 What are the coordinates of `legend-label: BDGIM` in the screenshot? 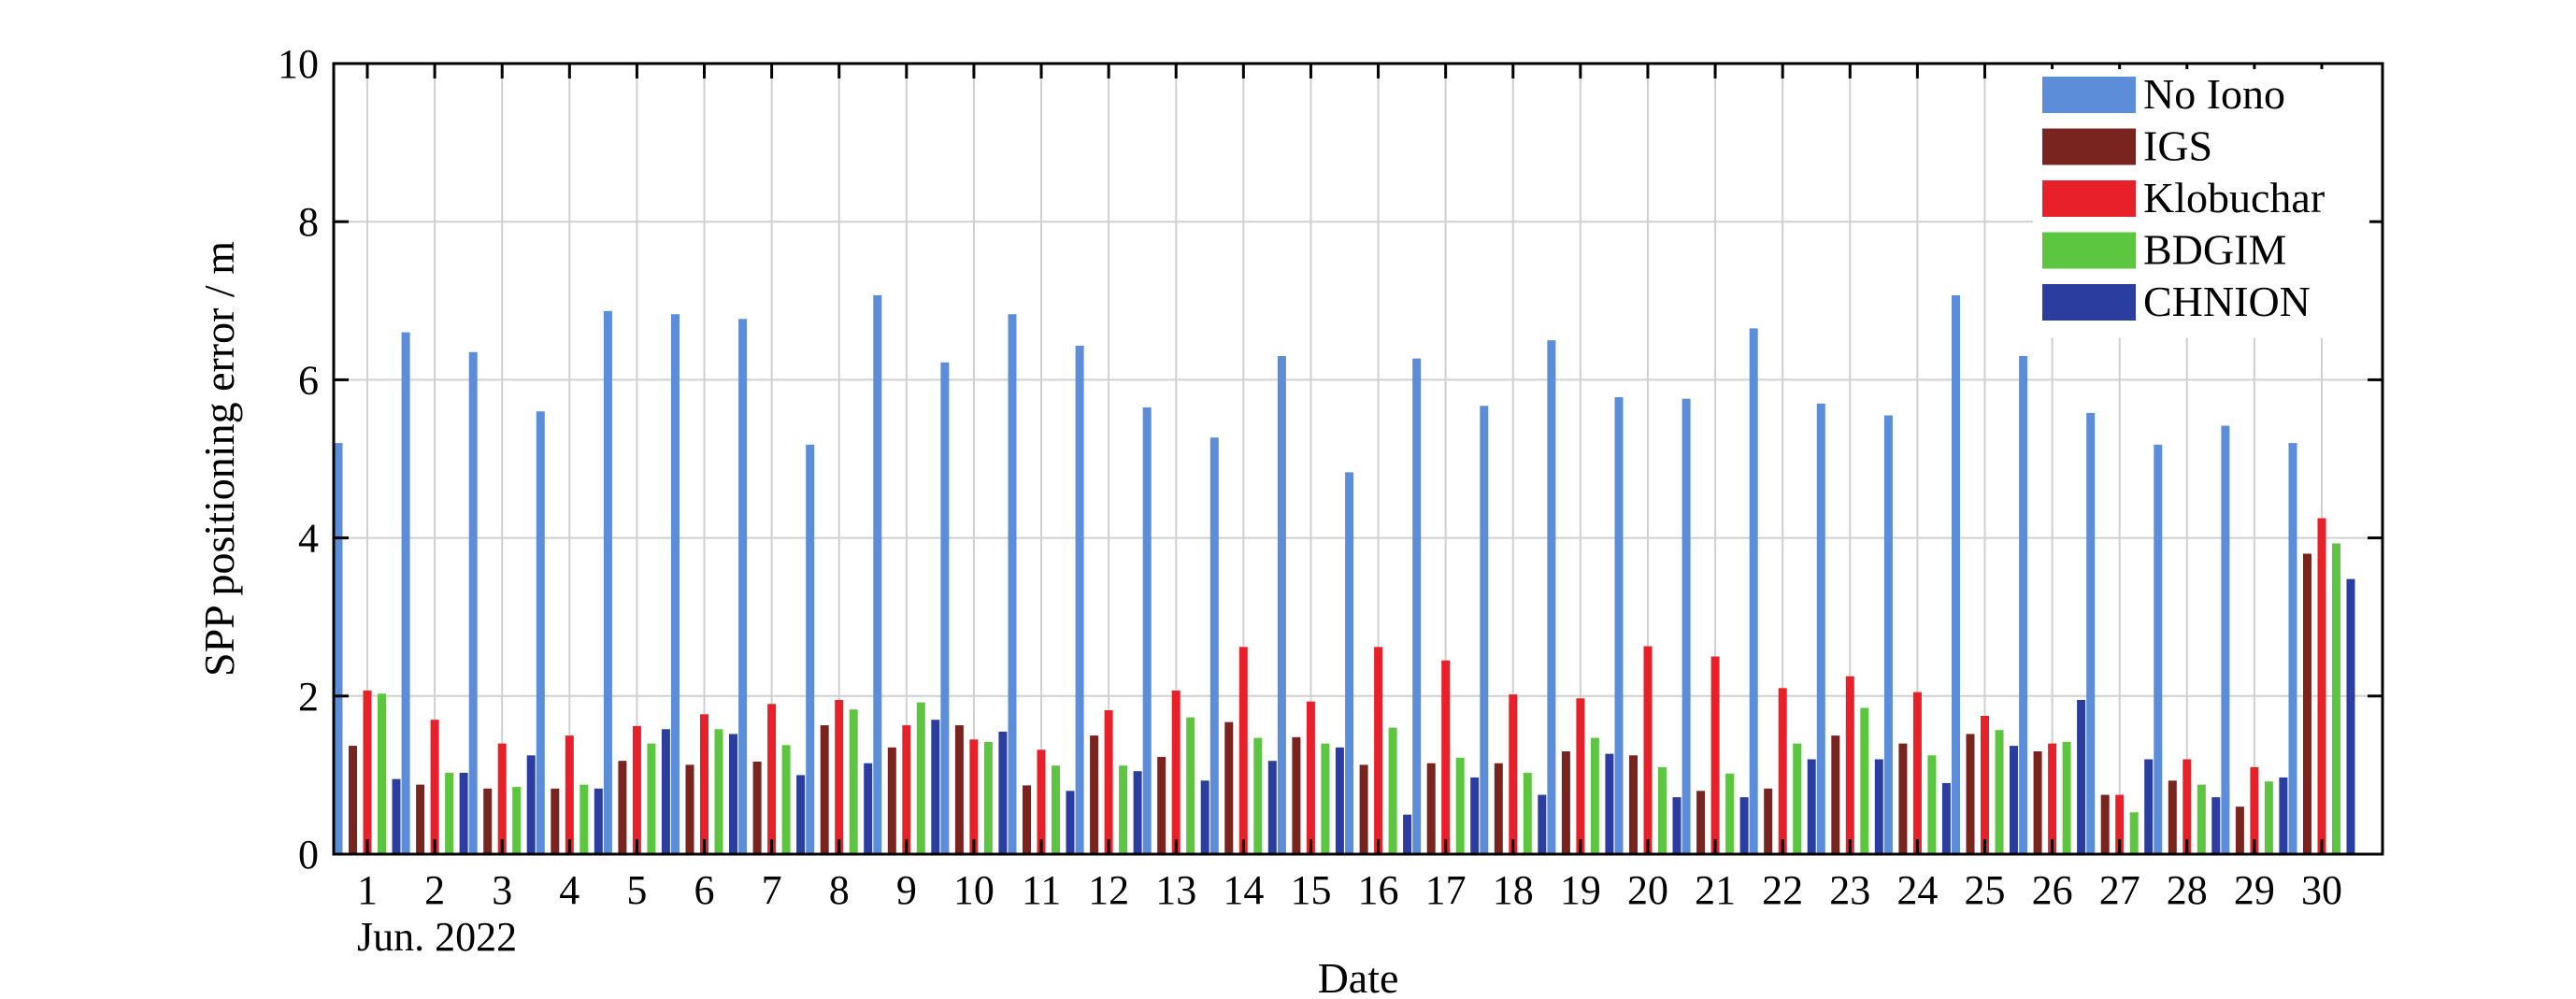 It's located at (2214, 250).